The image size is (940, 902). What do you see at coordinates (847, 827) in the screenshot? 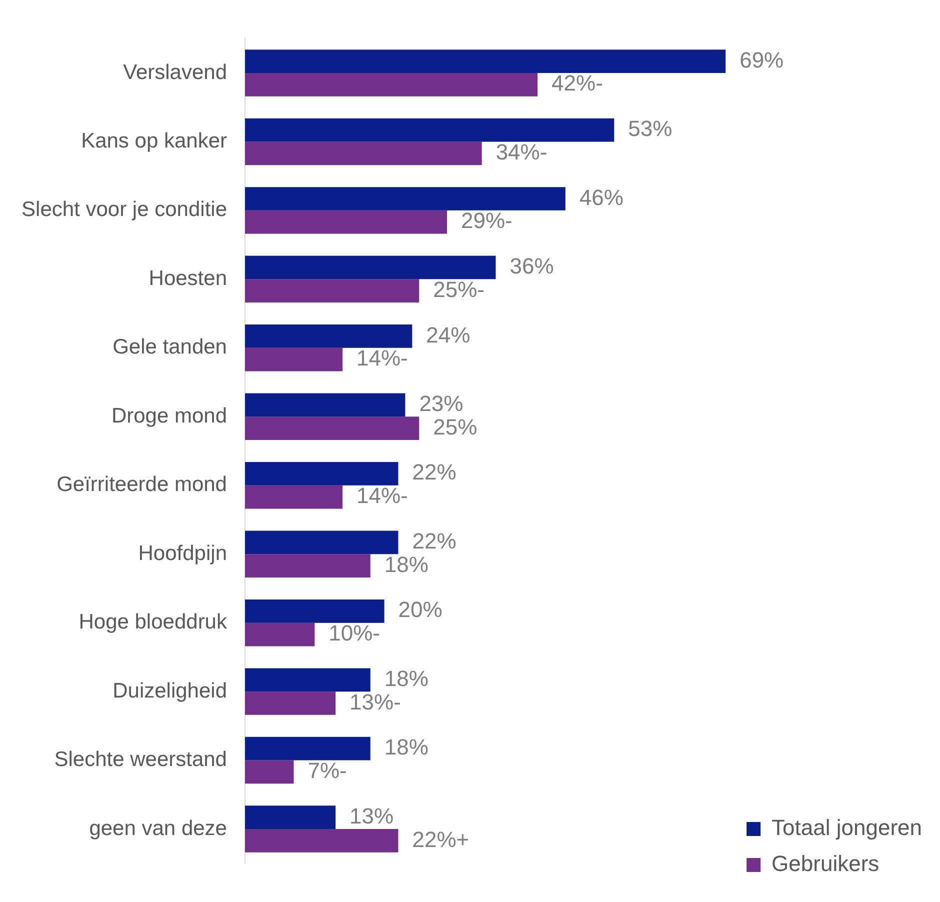
I see `legend-label: Totaal jongeren` at bounding box center [847, 827].